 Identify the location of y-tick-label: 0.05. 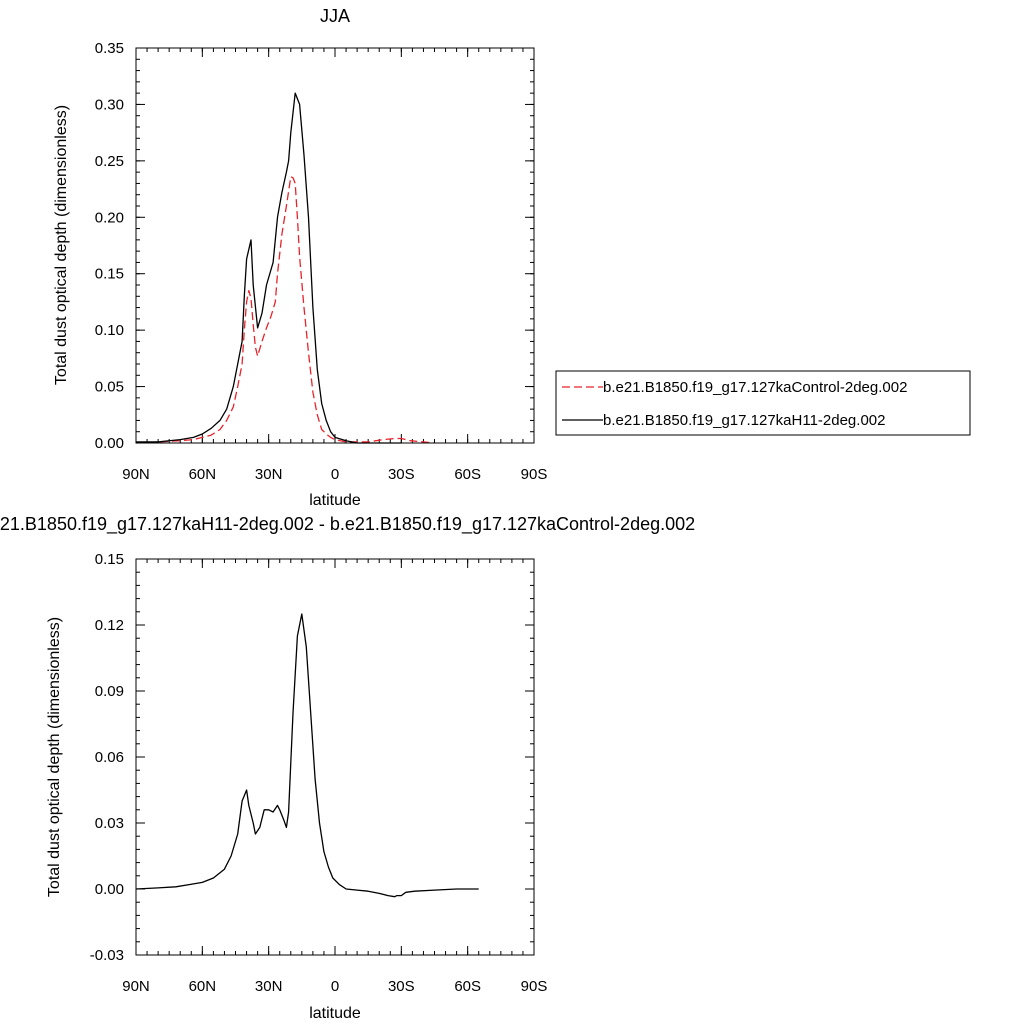
(109, 387).